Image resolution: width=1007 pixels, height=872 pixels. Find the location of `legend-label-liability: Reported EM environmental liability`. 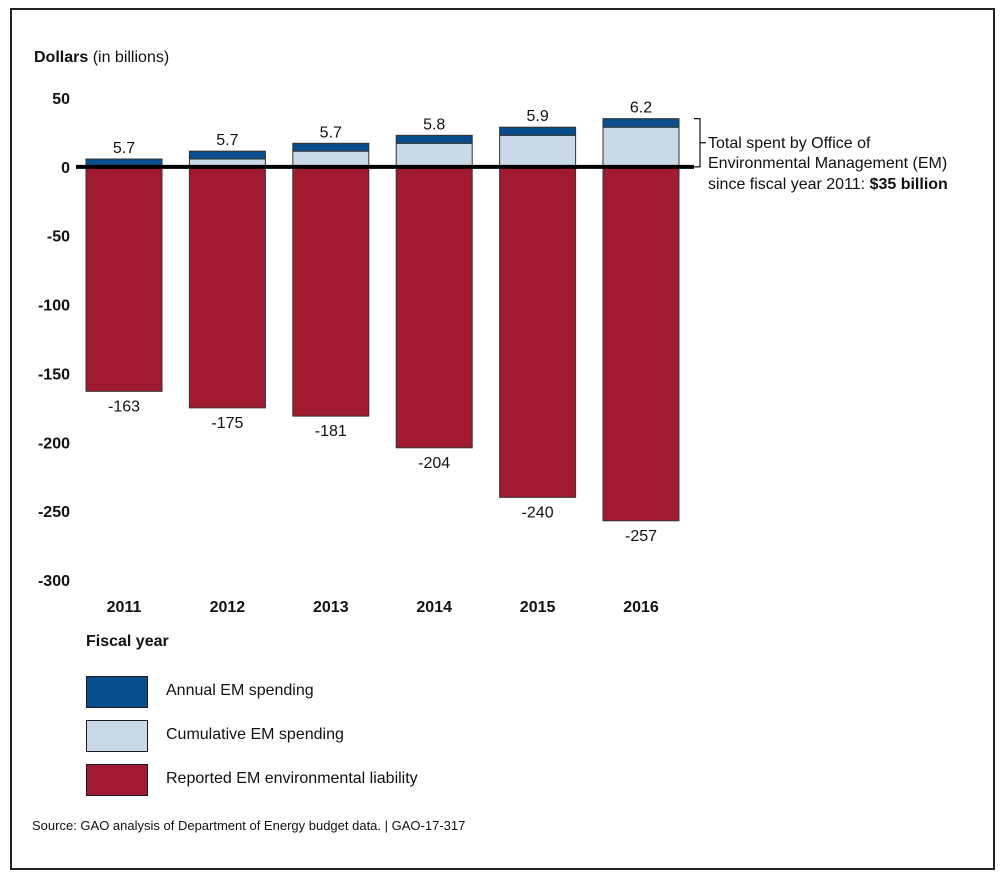

legend-label-liability: Reported EM environmental liability is located at coordinates (292, 778).